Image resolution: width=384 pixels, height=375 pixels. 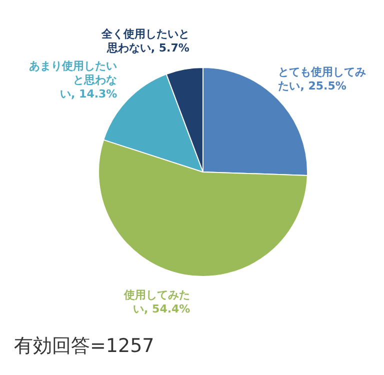 What do you see at coordinates (84, 346) in the screenshot?
I see `text: 有効回答=1257` at bounding box center [84, 346].